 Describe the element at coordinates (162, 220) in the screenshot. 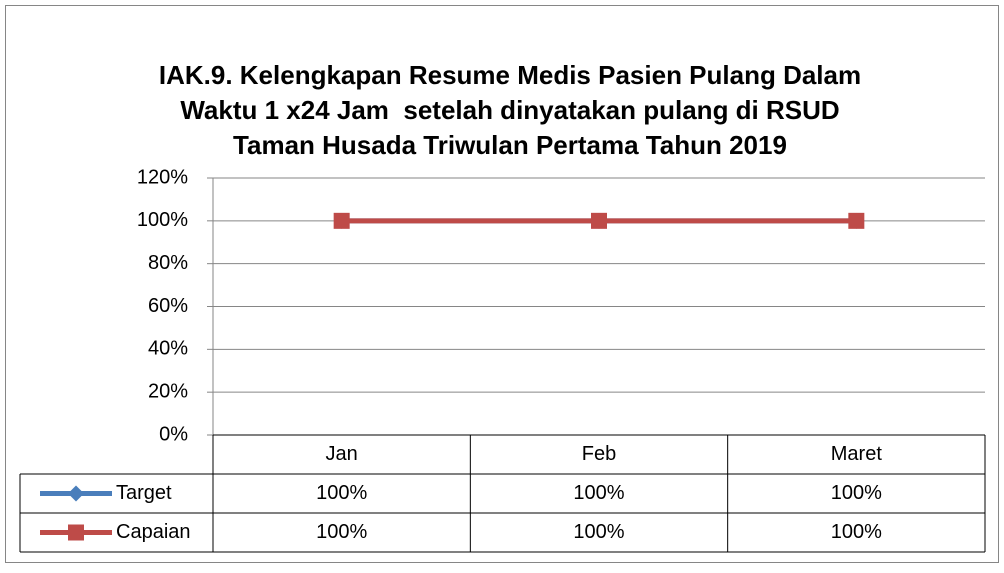

I see `y-tick-label: 100%` at that location.